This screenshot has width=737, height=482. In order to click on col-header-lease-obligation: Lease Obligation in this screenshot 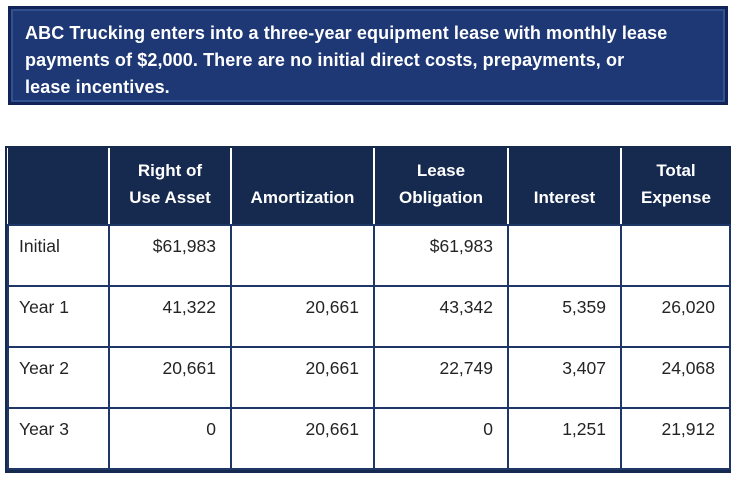, I will do `click(441, 187)`.